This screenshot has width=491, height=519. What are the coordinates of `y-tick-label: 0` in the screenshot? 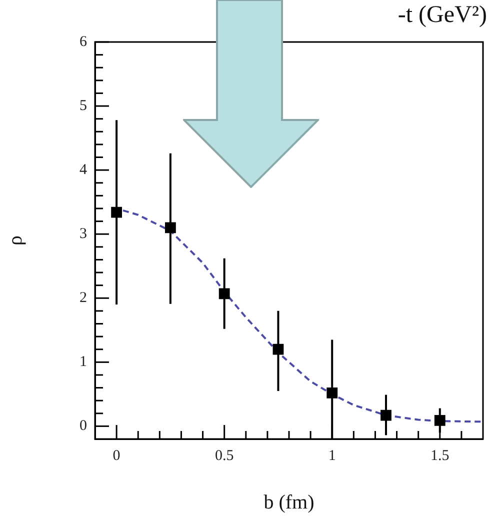 It's located at (83, 426).